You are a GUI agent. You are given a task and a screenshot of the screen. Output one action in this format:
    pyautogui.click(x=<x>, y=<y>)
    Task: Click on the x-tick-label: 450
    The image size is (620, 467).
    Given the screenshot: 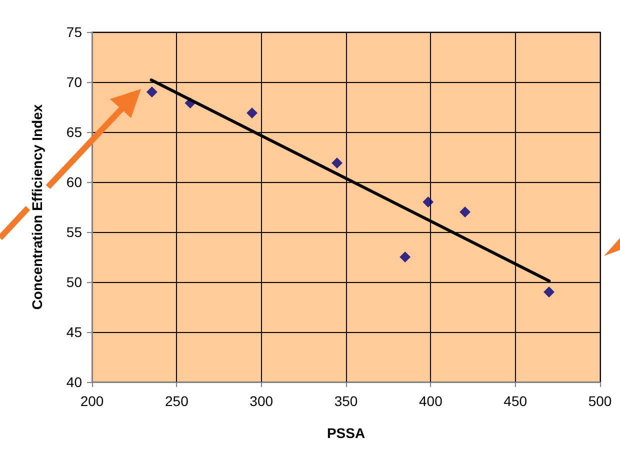 What is the action you would take?
    pyautogui.click(x=516, y=401)
    